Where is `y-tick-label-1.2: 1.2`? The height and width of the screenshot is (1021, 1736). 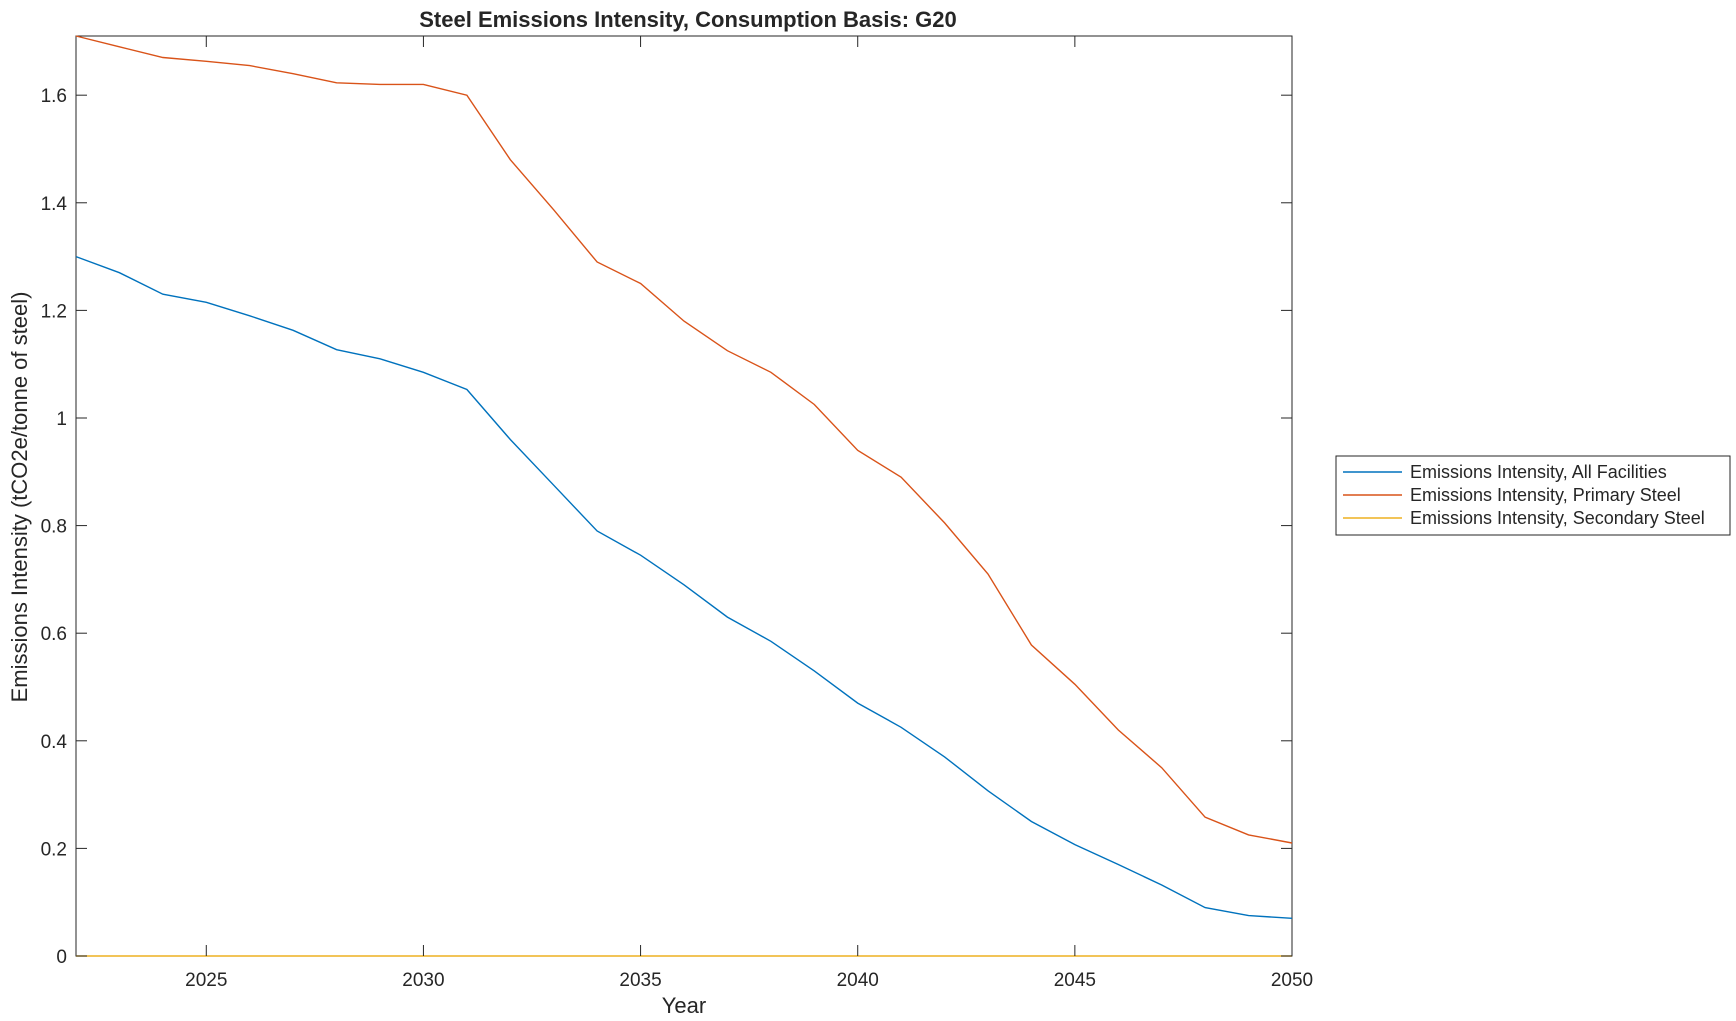
y-tick-label-1.2: 1.2 is located at coordinates (54, 311).